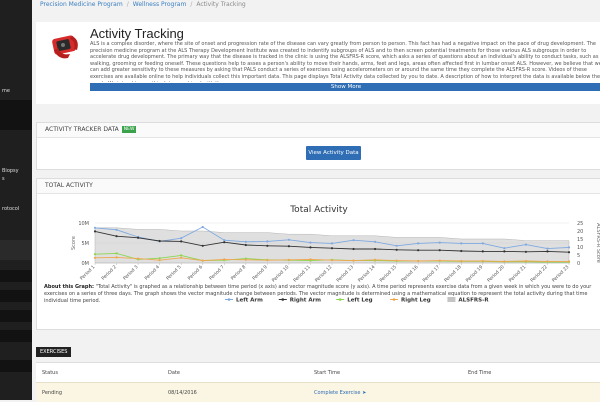 The image size is (600, 402). What do you see at coordinates (561, 274) in the screenshot?
I see `x-tick-label: Period 23` at bounding box center [561, 274].